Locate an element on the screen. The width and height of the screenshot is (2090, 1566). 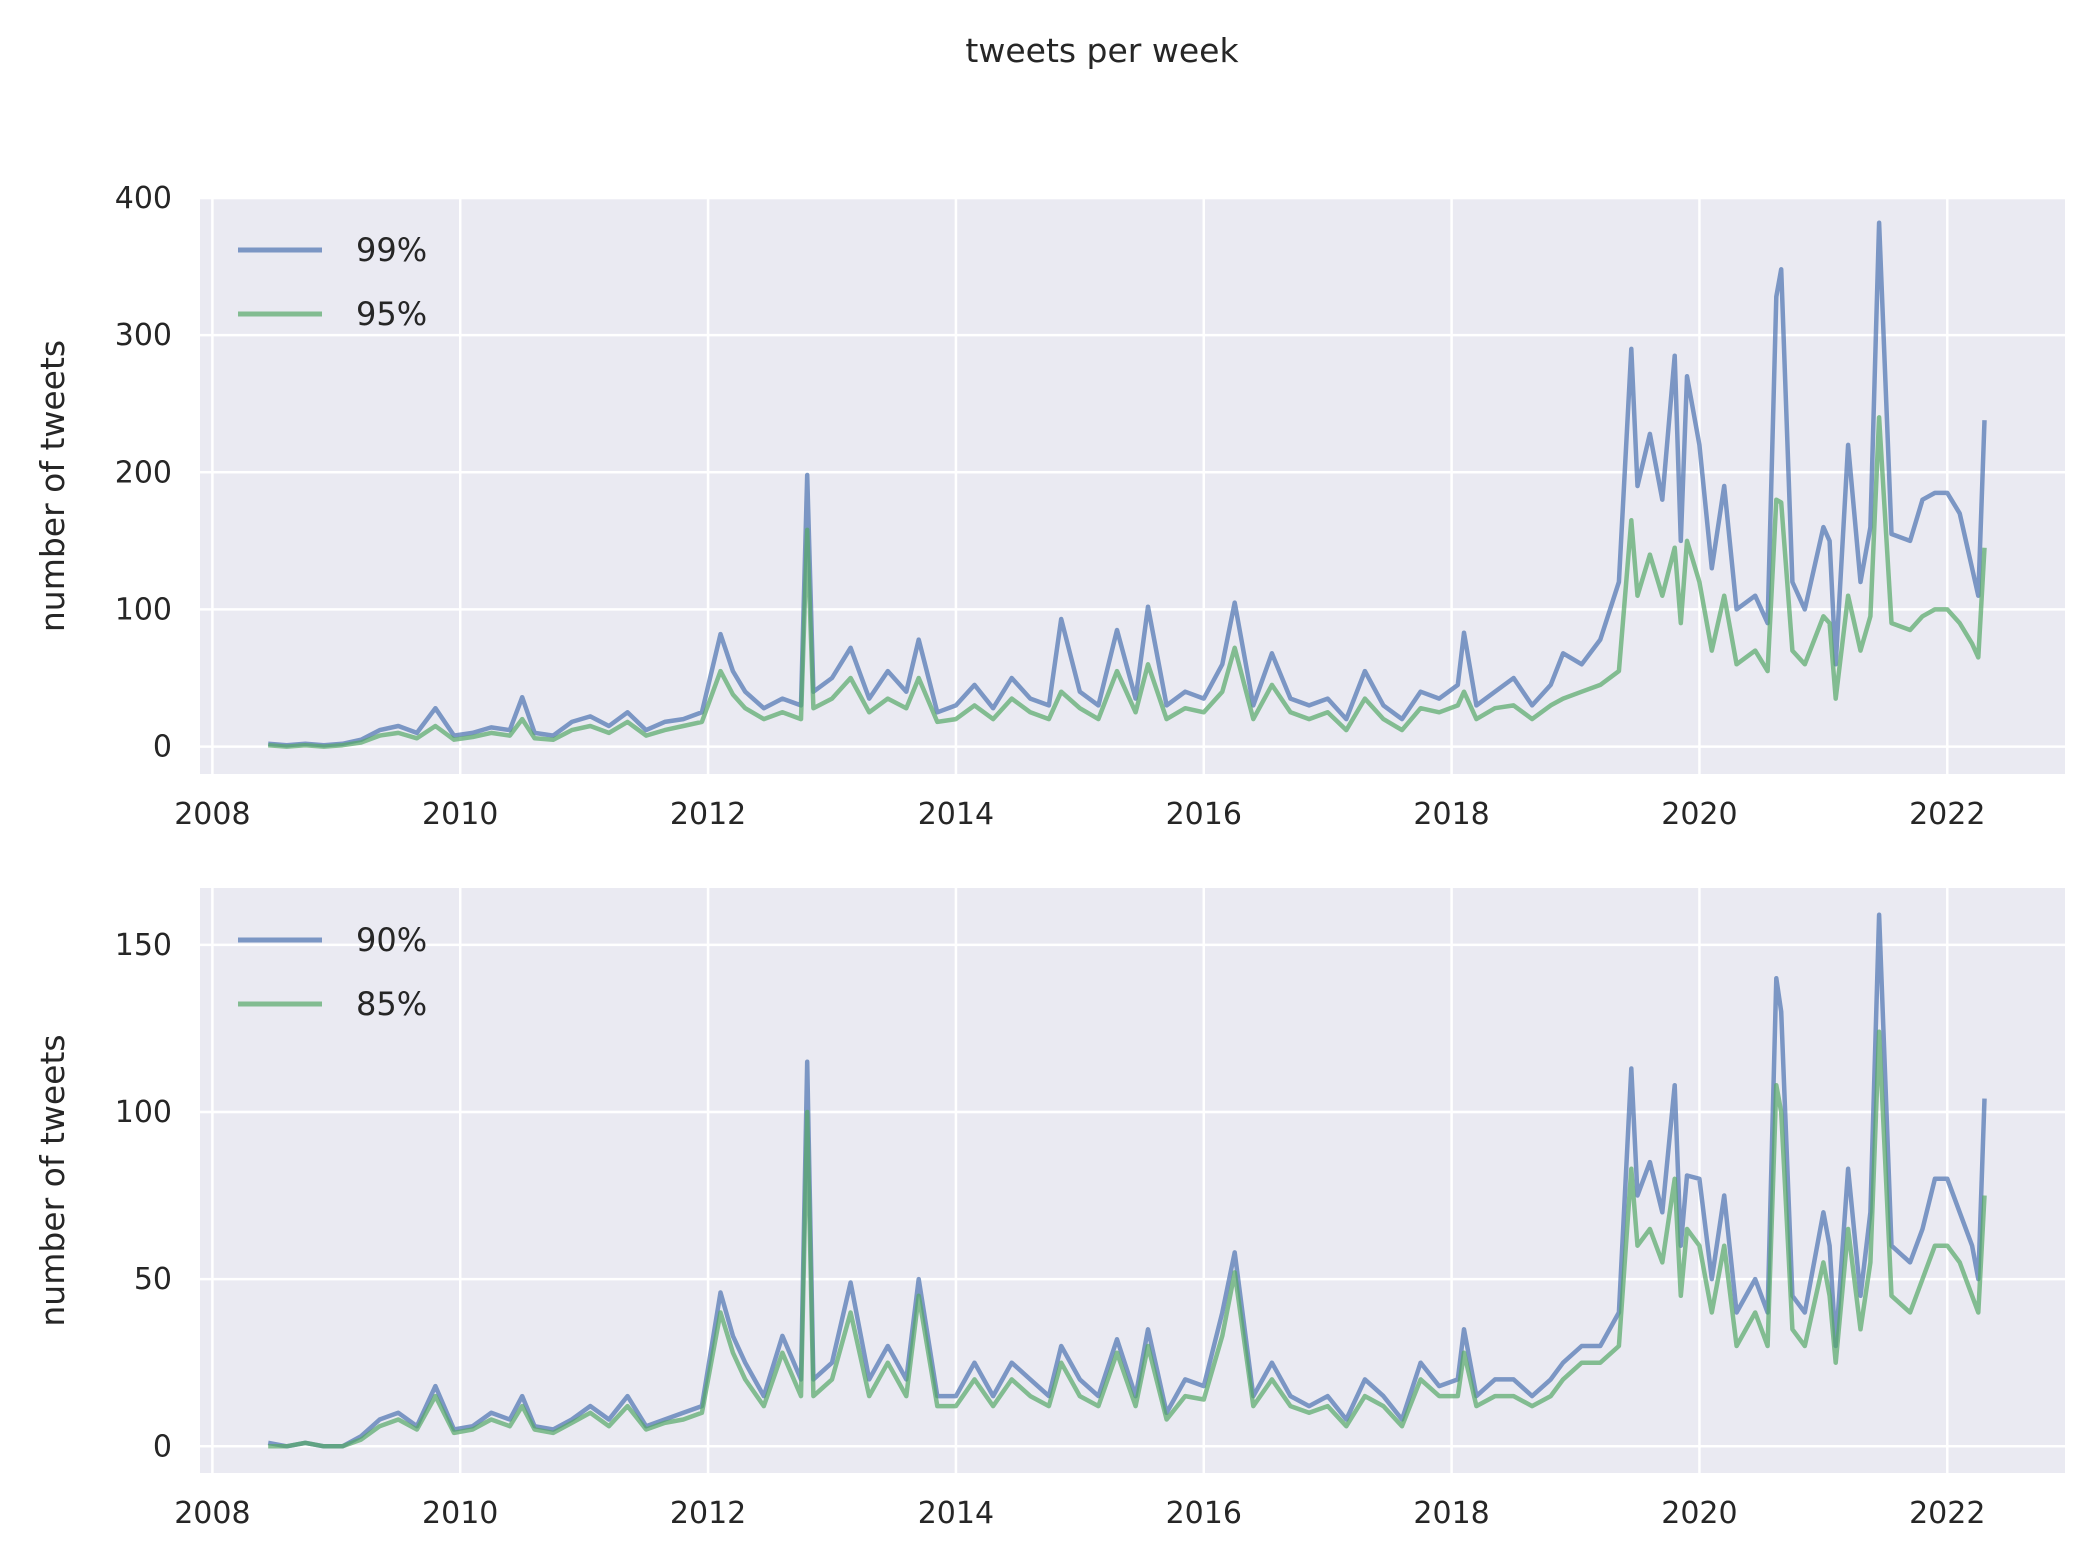
y-tick-label: 200 is located at coordinates (143, 472).